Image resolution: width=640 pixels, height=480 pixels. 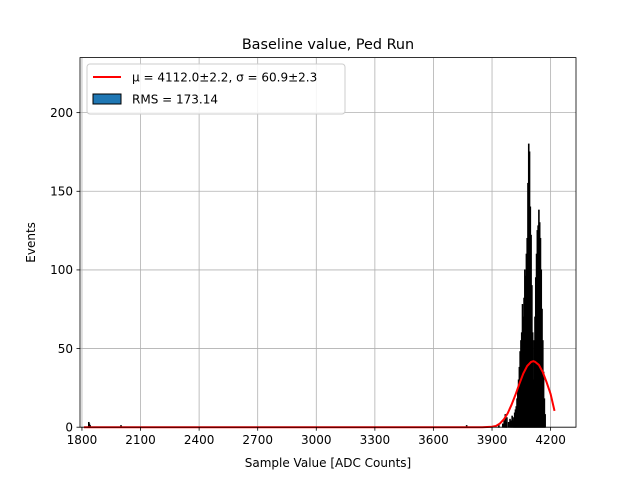 What do you see at coordinates (492, 440) in the screenshot?
I see `x-tick-label: 3900` at bounding box center [492, 440].